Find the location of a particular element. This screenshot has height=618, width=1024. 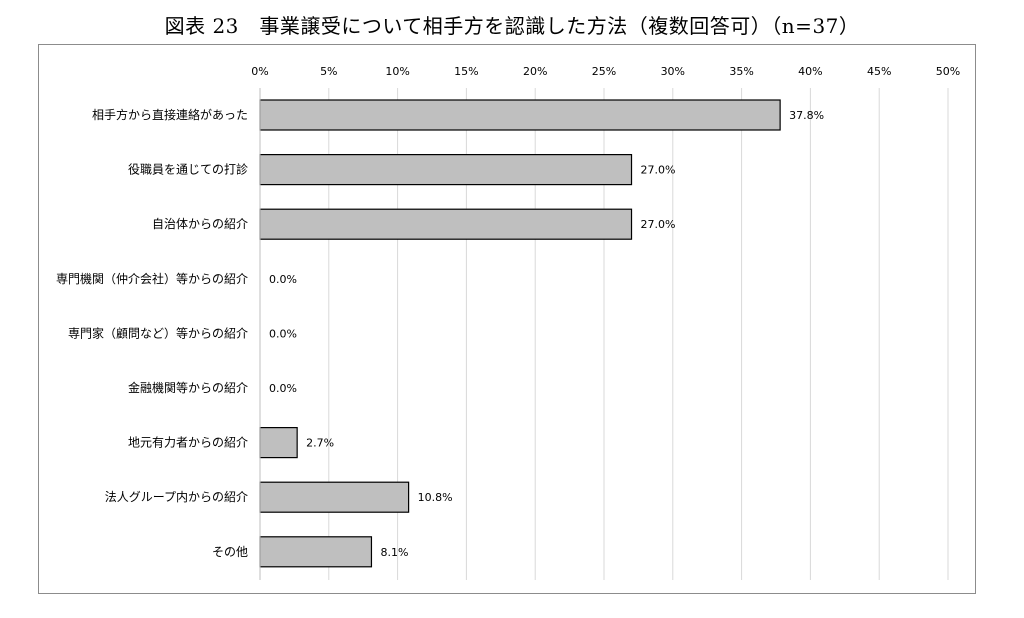

category-label: 相手方から直接連絡があった is located at coordinates (170, 114).